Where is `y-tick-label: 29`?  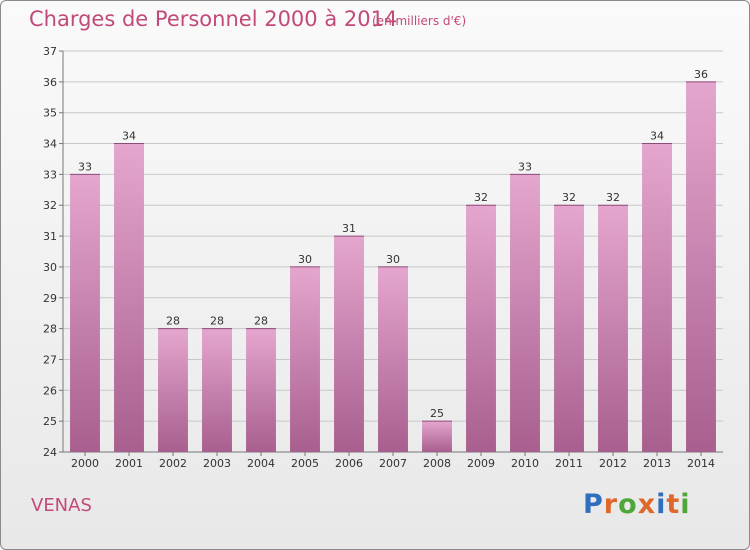
y-tick-label: 29 is located at coordinates (50, 298).